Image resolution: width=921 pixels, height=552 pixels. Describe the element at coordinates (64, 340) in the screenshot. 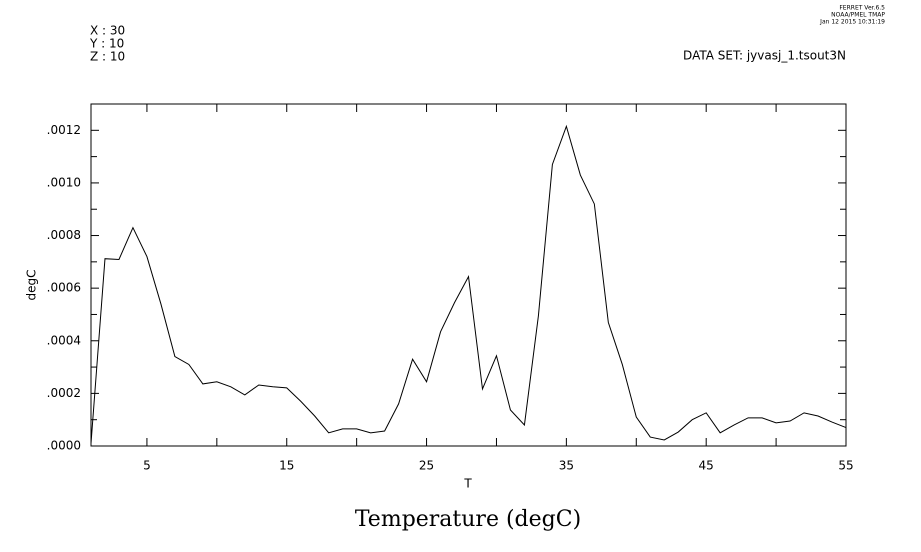

I see `y-tick-label: .0004` at that location.